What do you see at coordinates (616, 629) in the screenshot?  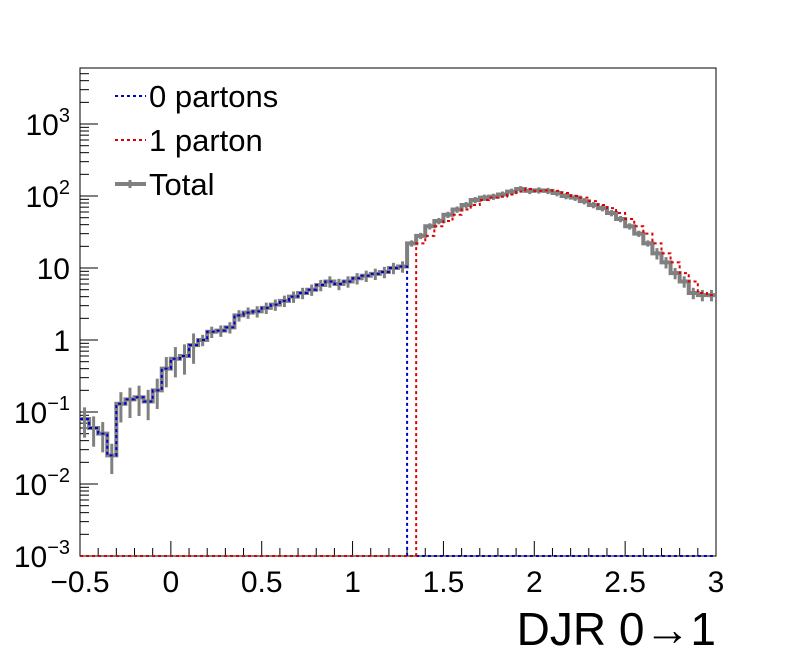 I see `x-axis-title: DJR 0→1` at bounding box center [616, 629].